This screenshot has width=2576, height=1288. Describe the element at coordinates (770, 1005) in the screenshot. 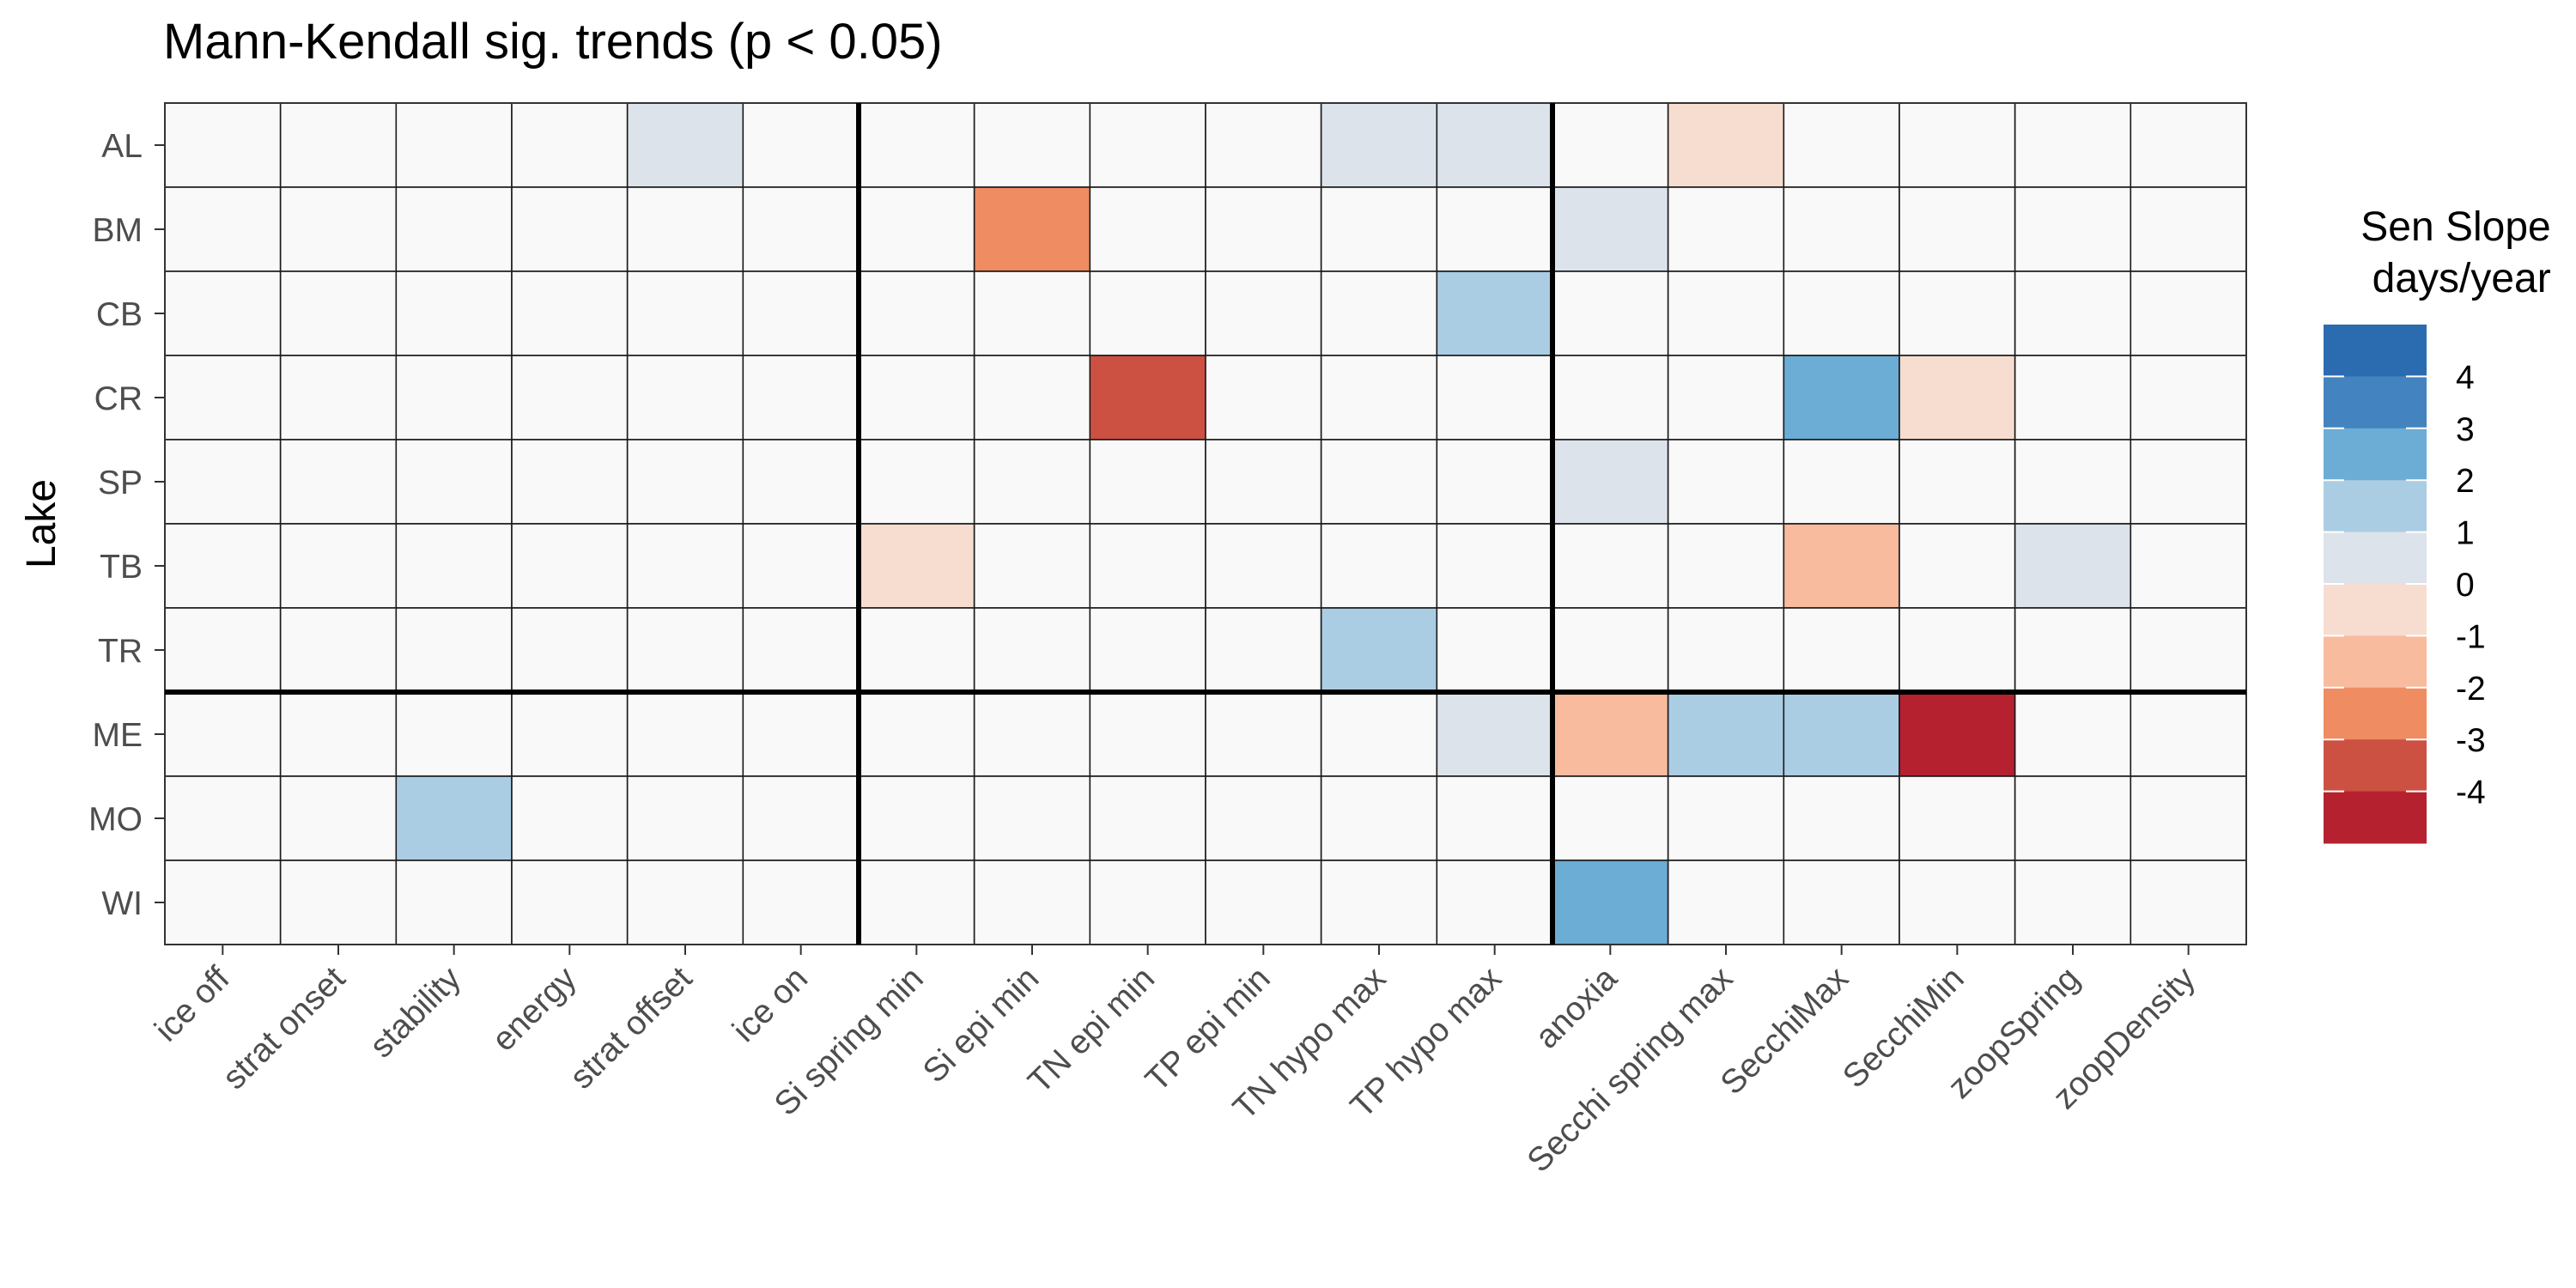

I see `x-tick-label: ice on` at that location.